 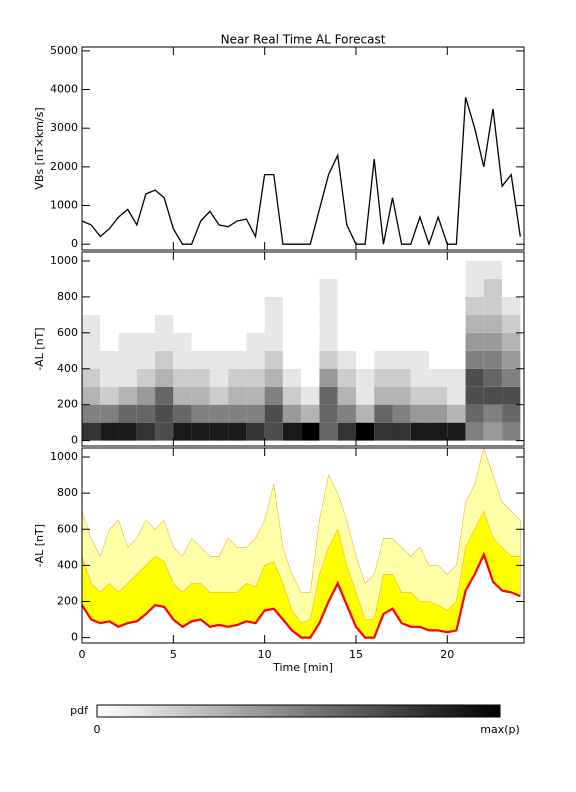 What do you see at coordinates (82, 654) in the screenshot?
I see `x-tick-label: 0` at bounding box center [82, 654].